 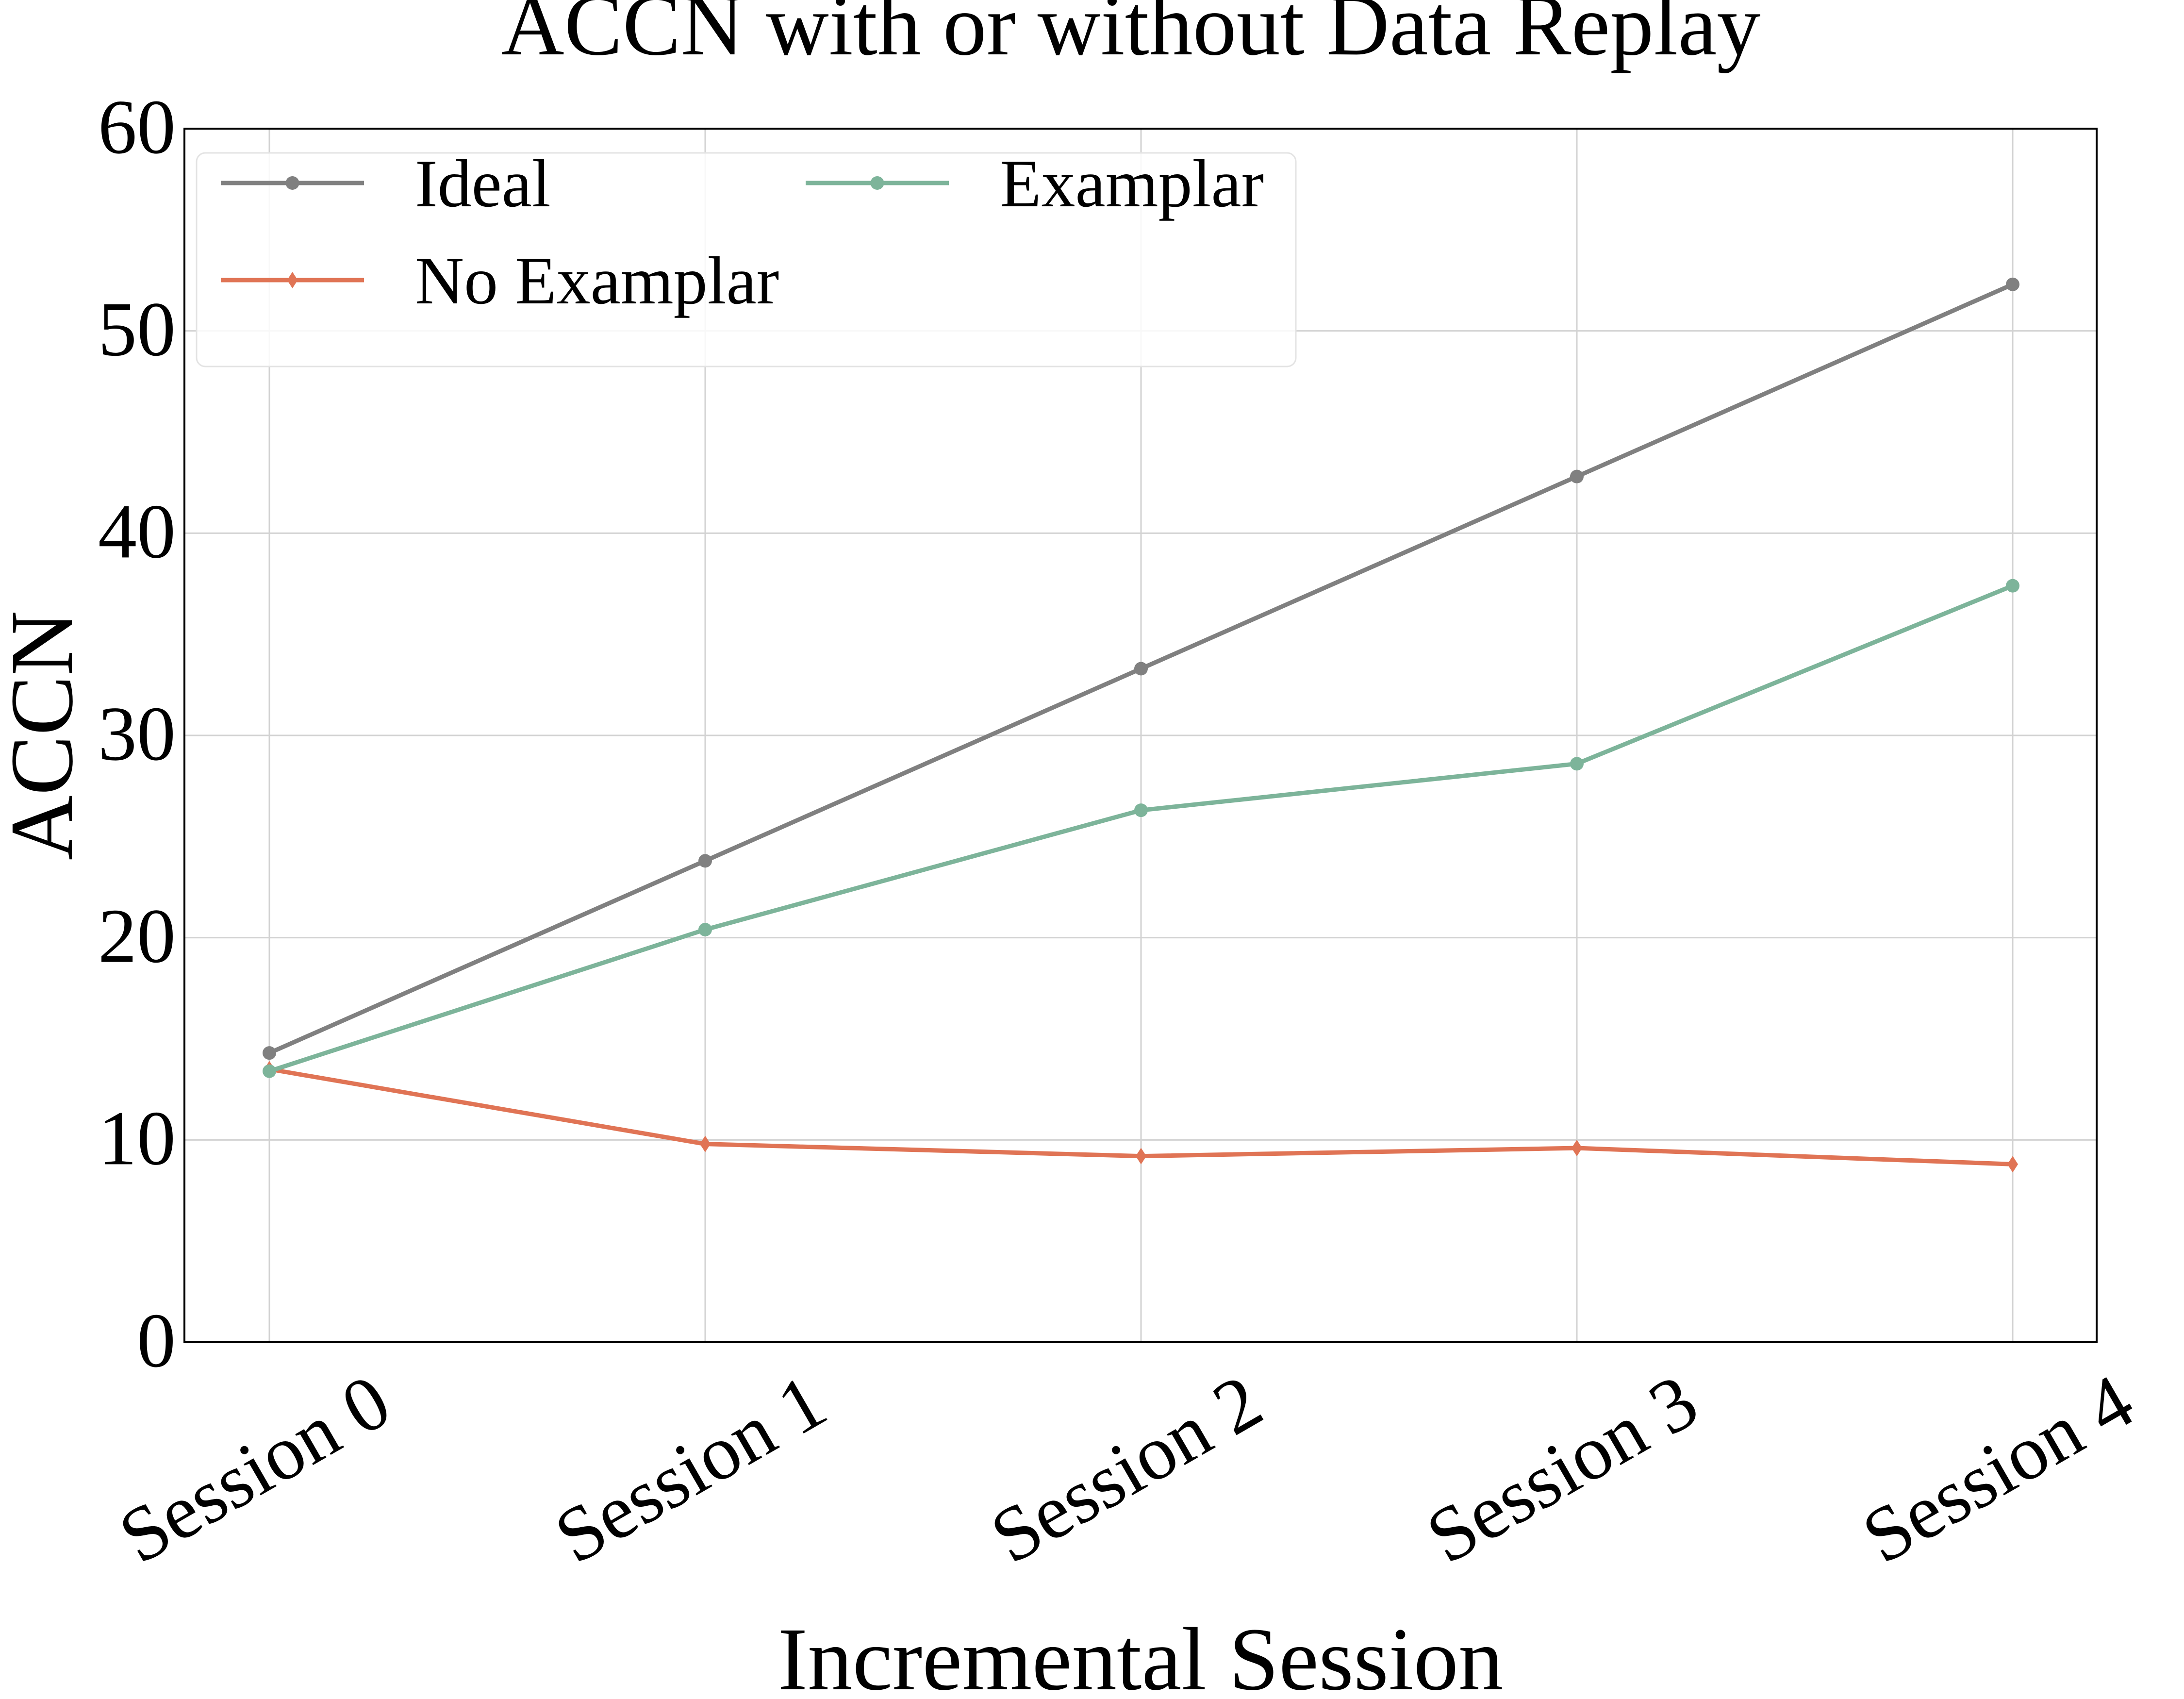 What do you see at coordinates (597, 280) in the screenshot?
I see `legend-label: No Examplar` at bounding box center [597, 280].